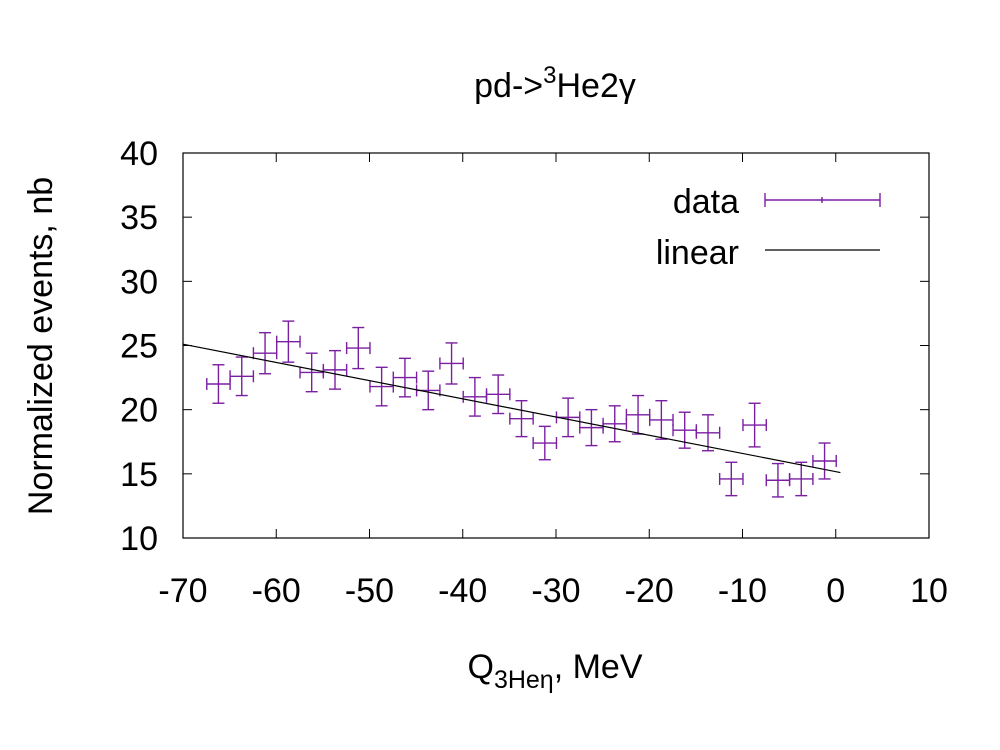  Describe the element at coordinates (549, 75) in the screenshot. I see `chart-title-superscript: 3` at that location.